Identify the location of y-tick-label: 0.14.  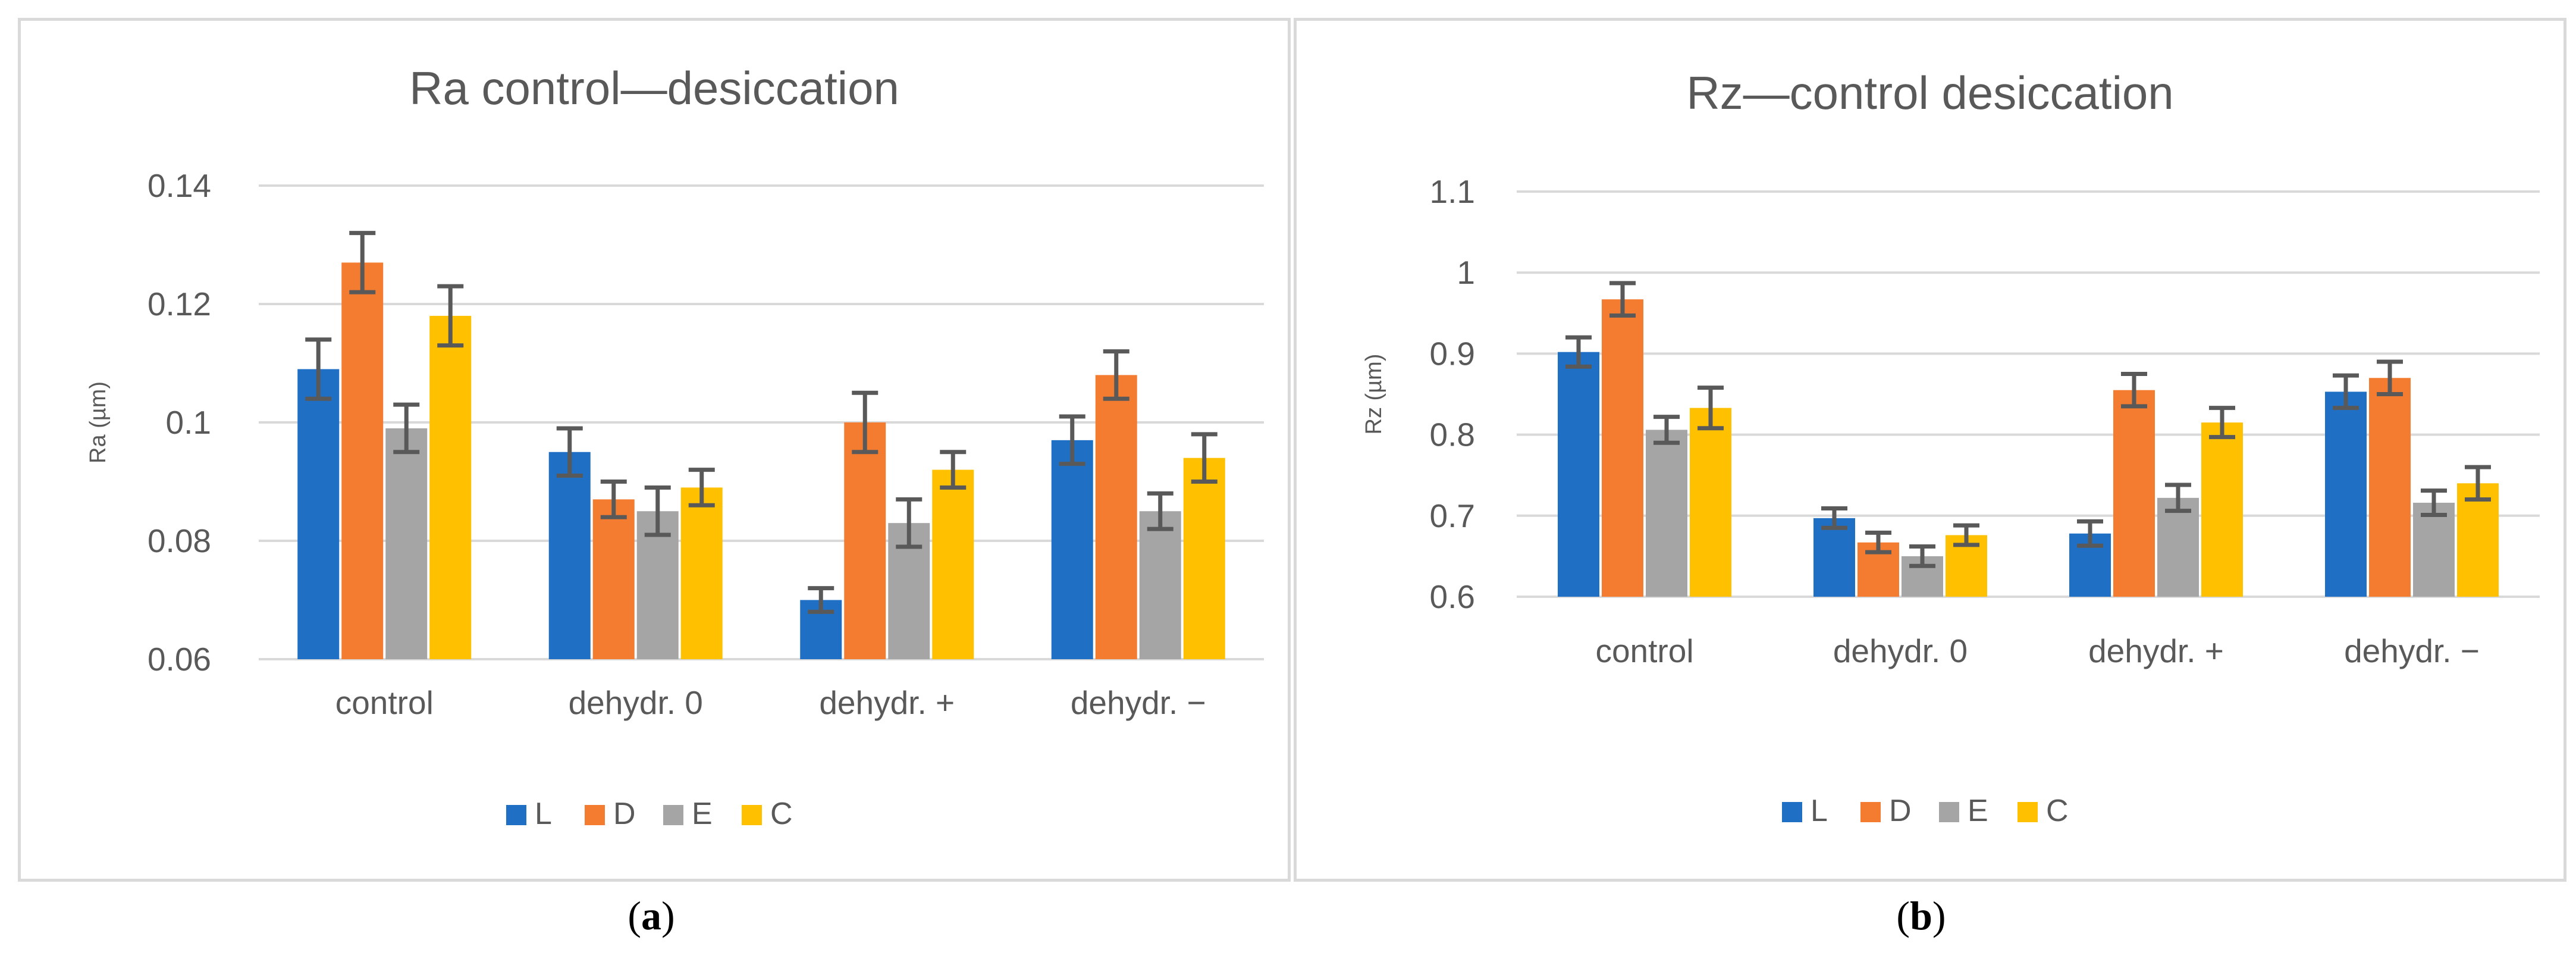
(179, 185).